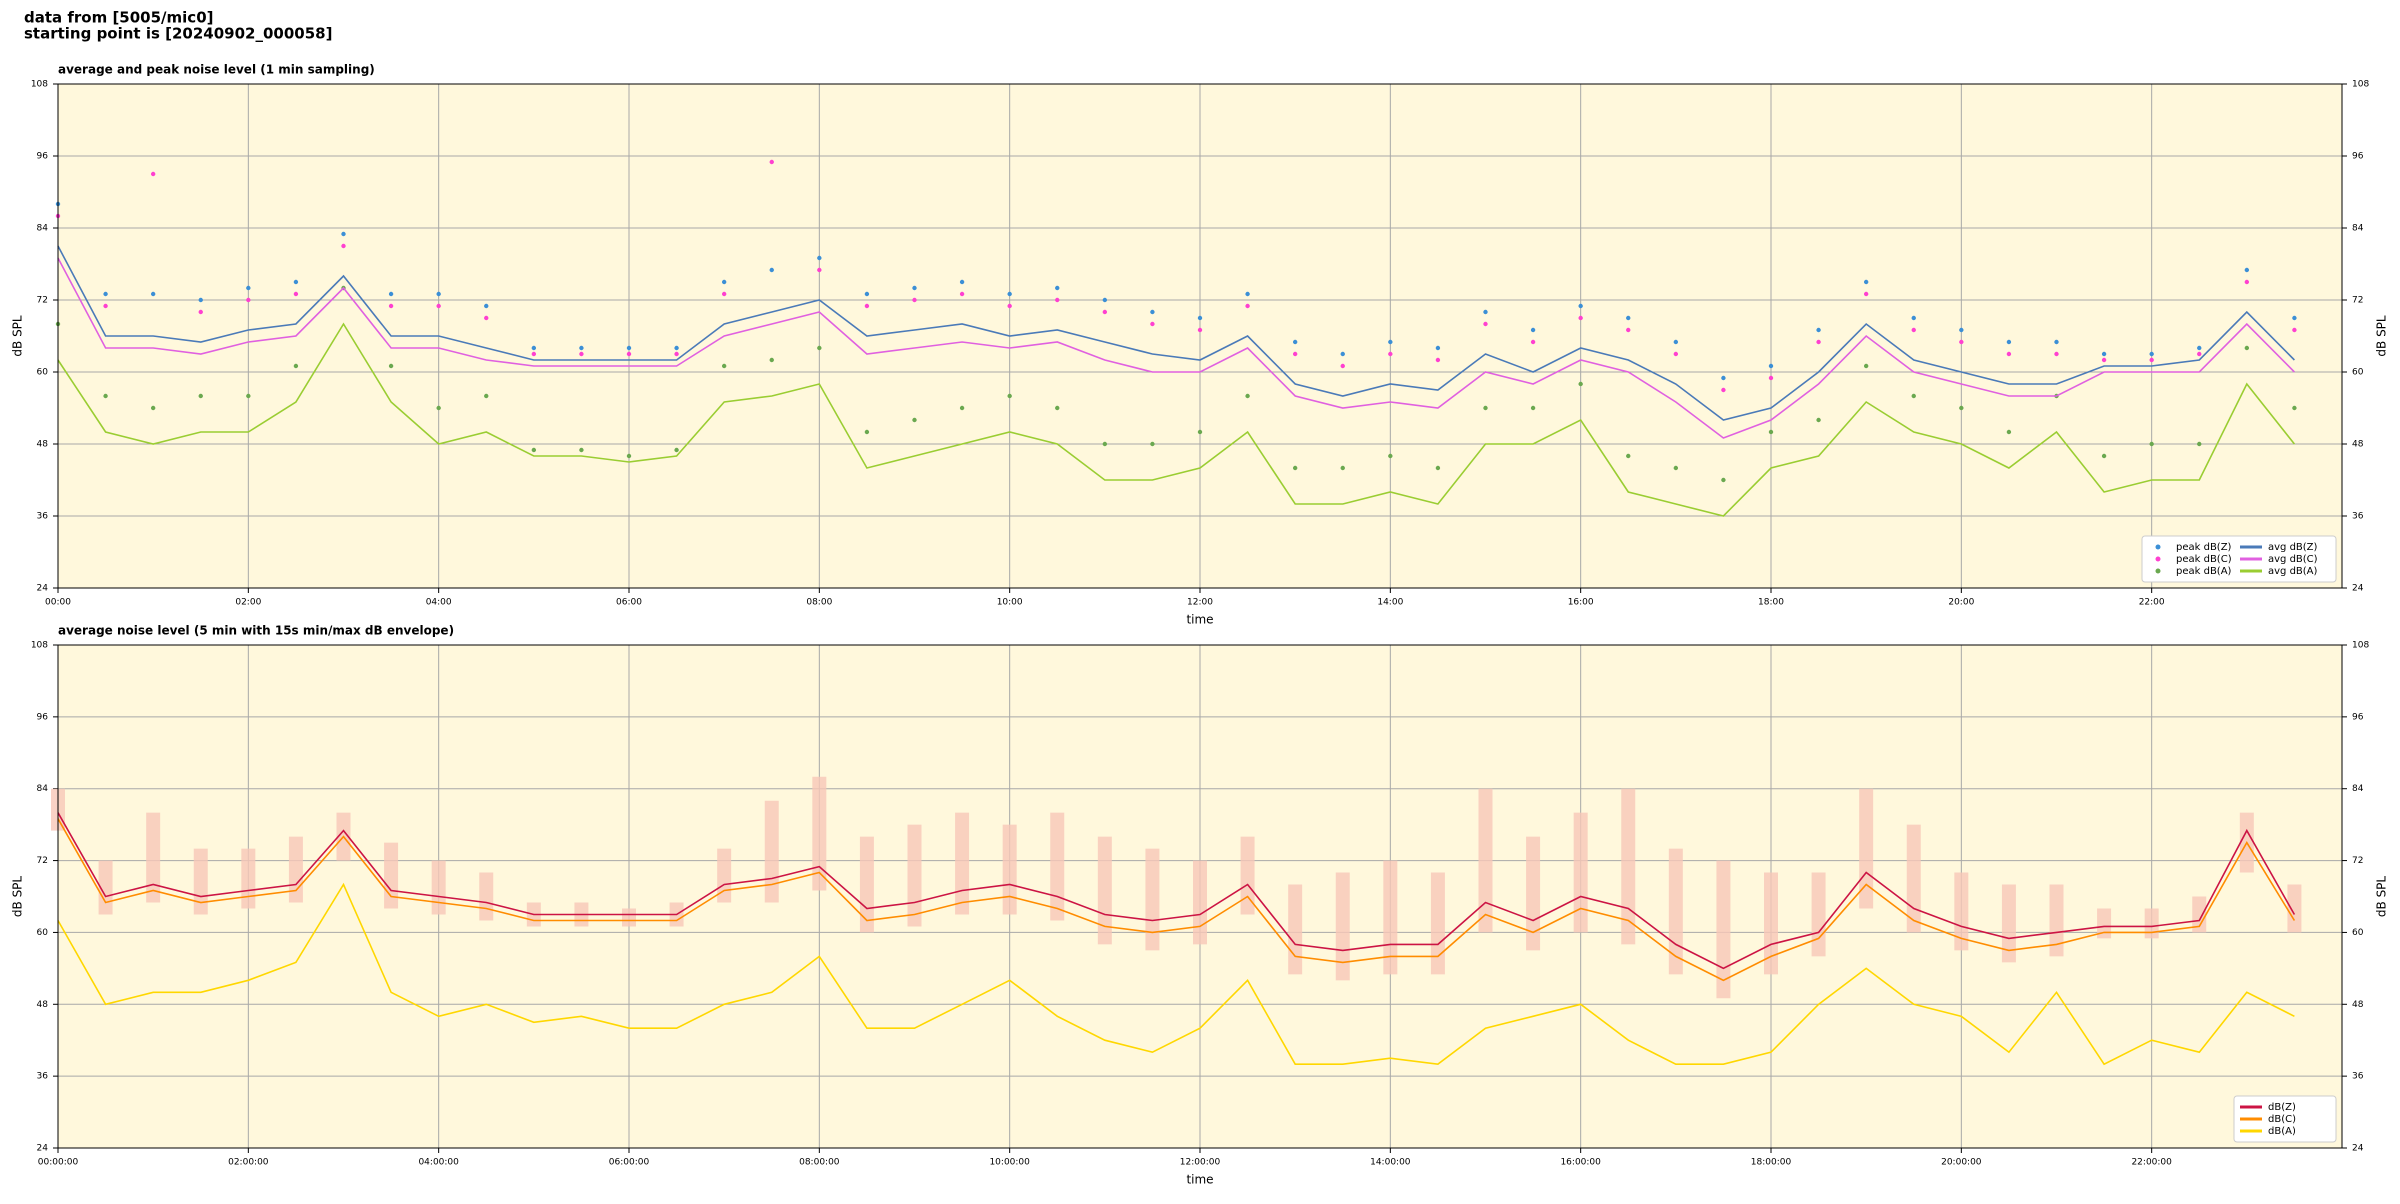 The image size is (2400, 1204). I want to click on x-tick-label: 12:00, so click(1200, 603).